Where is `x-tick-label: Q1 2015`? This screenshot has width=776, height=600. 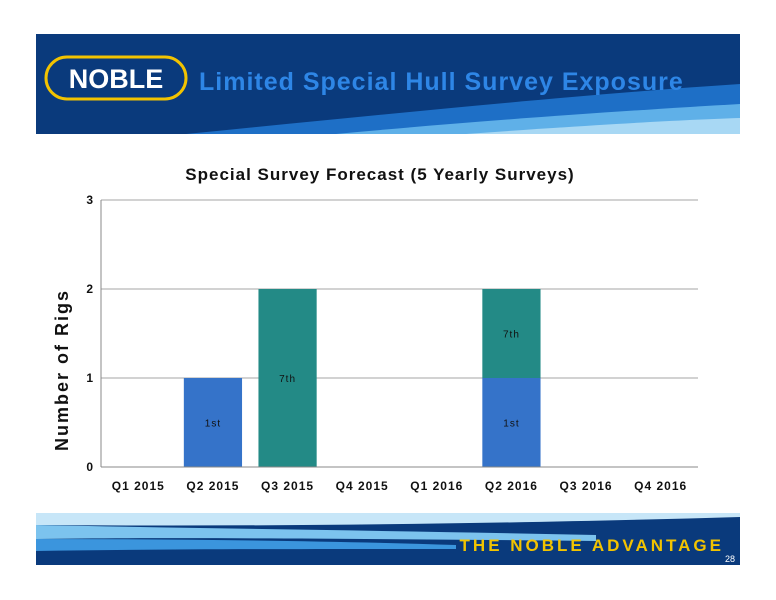
x-tick-label: Q1 2015 is located at coordinates (138, 486).